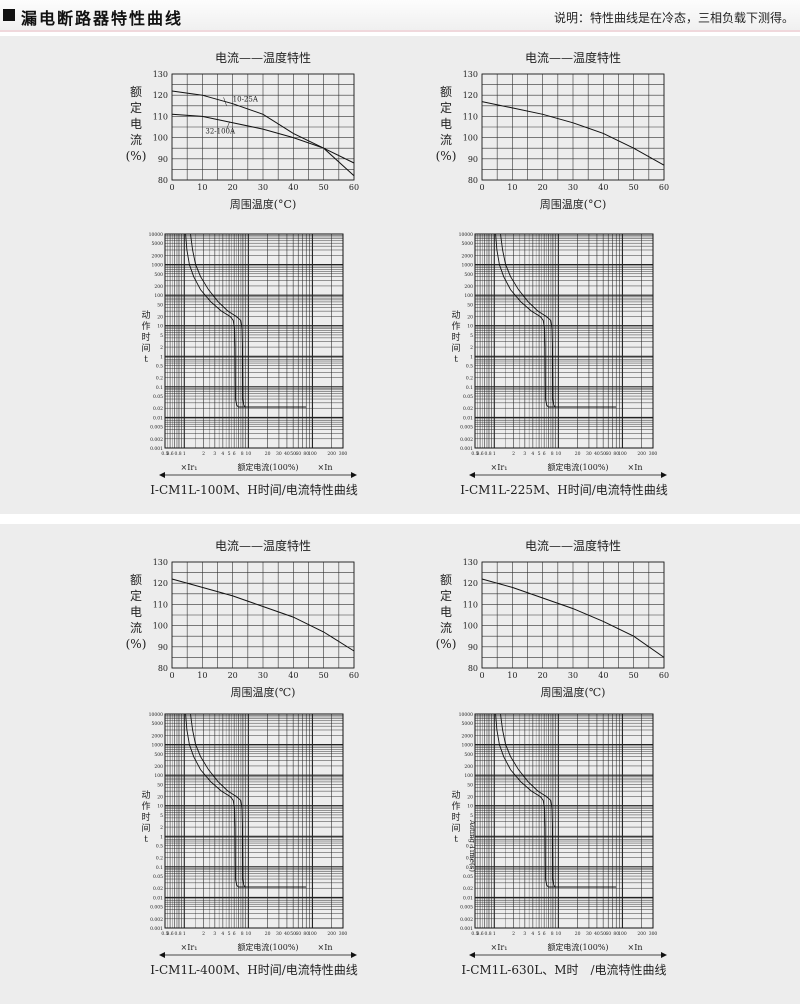 The width and height of the screenshot is (800, 1004). What do you see at coordinates (494, 454) in the screenshot?
I see `trip-xtick: 1` at bounding box center [494, 454].